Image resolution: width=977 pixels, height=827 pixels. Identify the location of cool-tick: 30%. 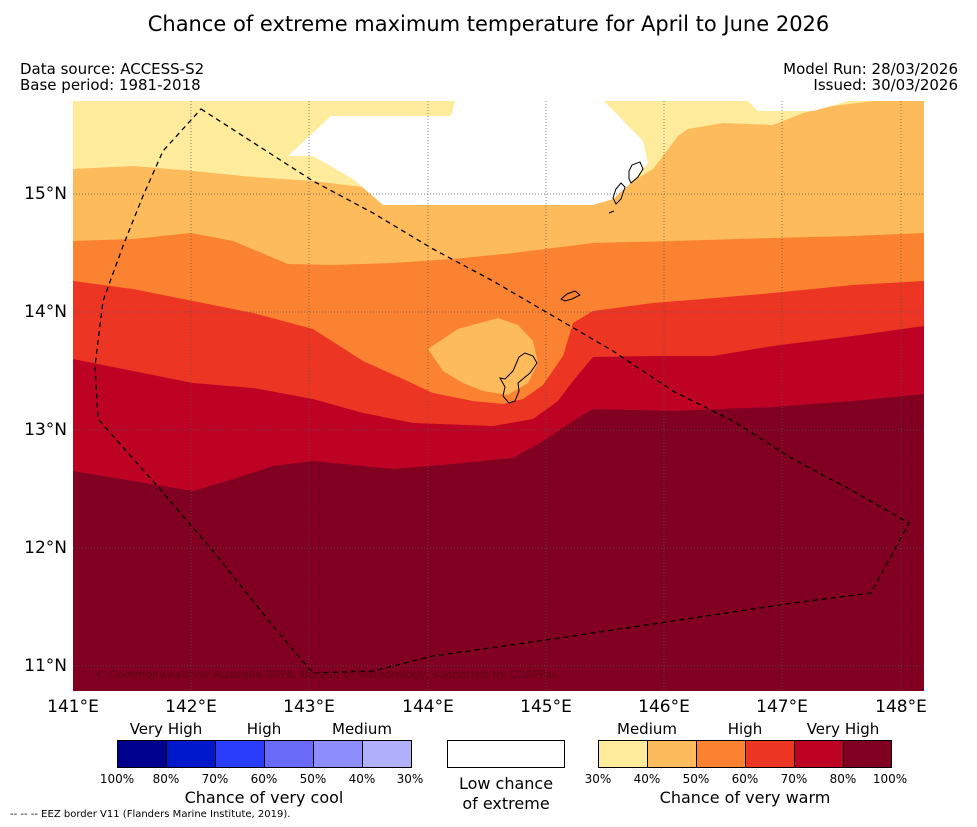
(410, 779).